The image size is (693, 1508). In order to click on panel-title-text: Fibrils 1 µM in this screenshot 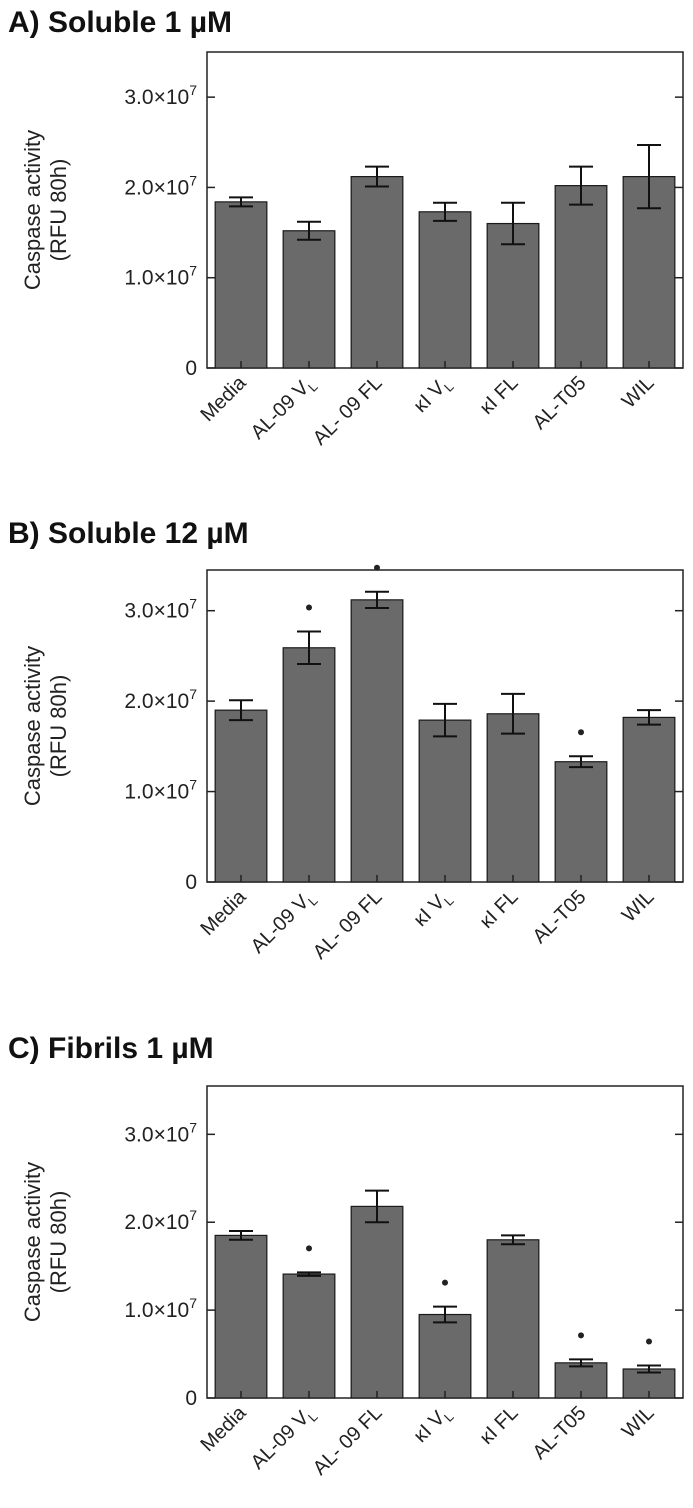, I will do `click(131, 1048)`.